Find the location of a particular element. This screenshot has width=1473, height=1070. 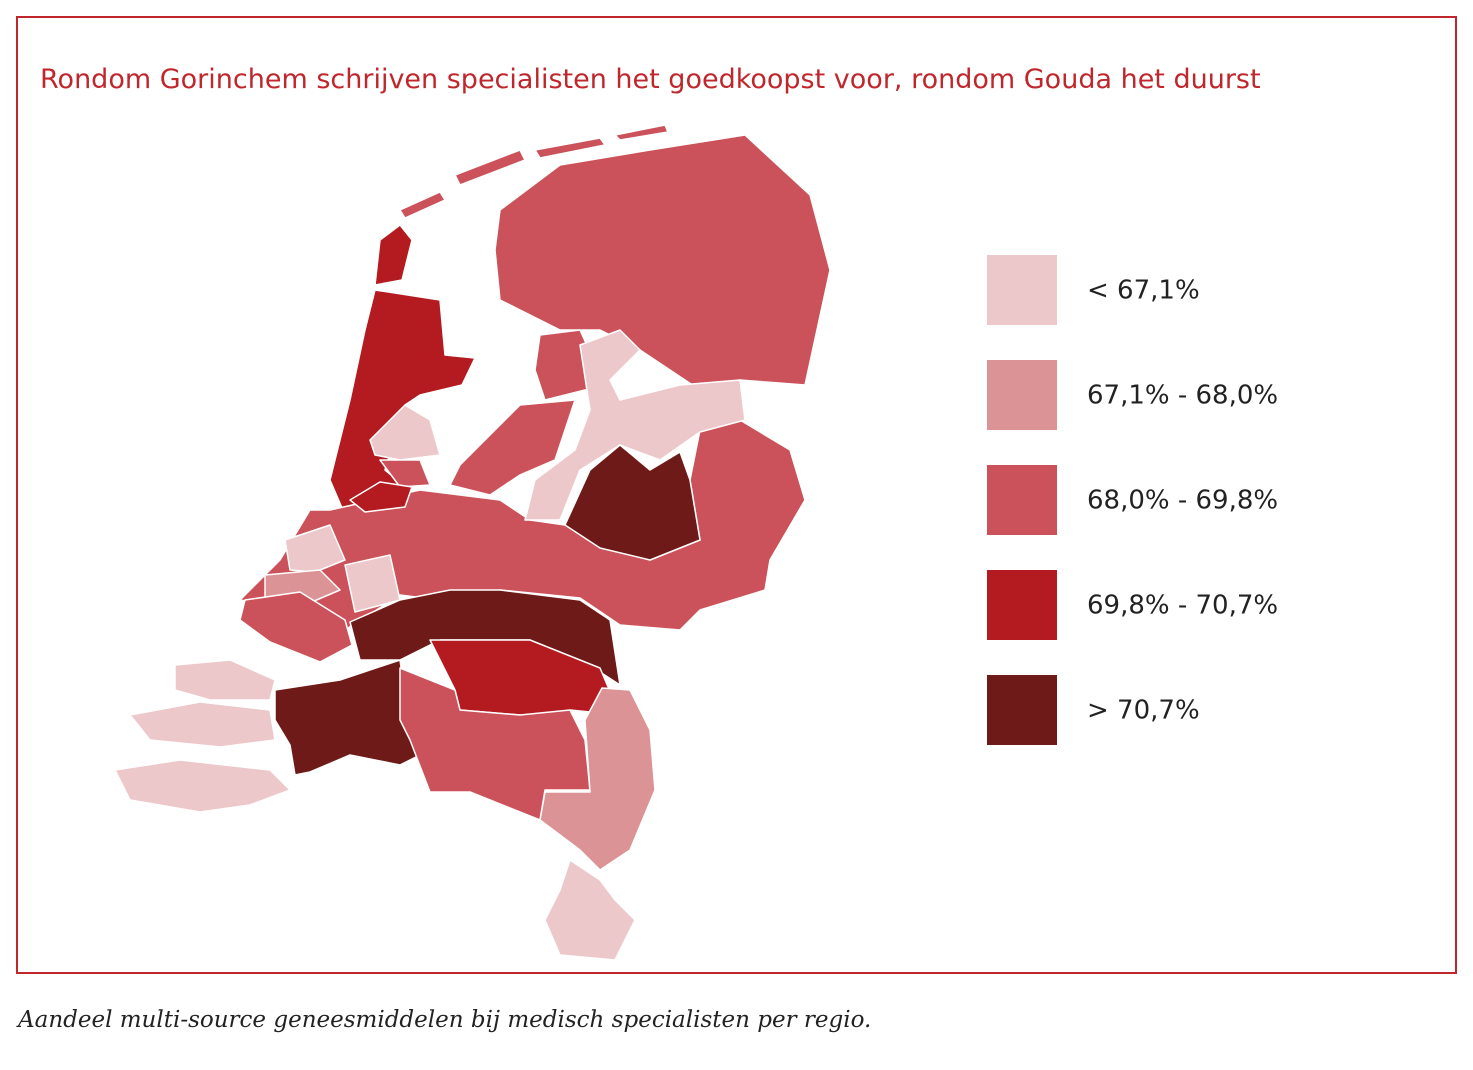

legend-label: > 70,7% is located at coordinates (1143, 711).